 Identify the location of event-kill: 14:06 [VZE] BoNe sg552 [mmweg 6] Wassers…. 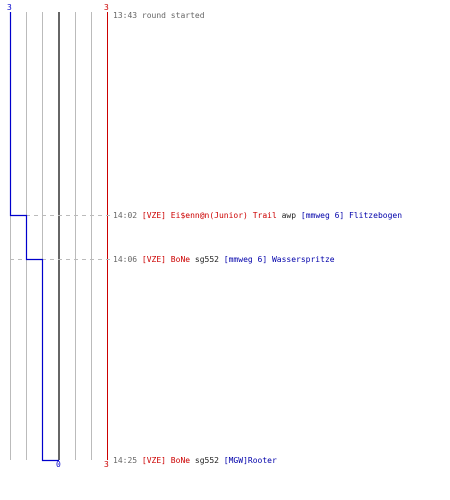
(224, 260).